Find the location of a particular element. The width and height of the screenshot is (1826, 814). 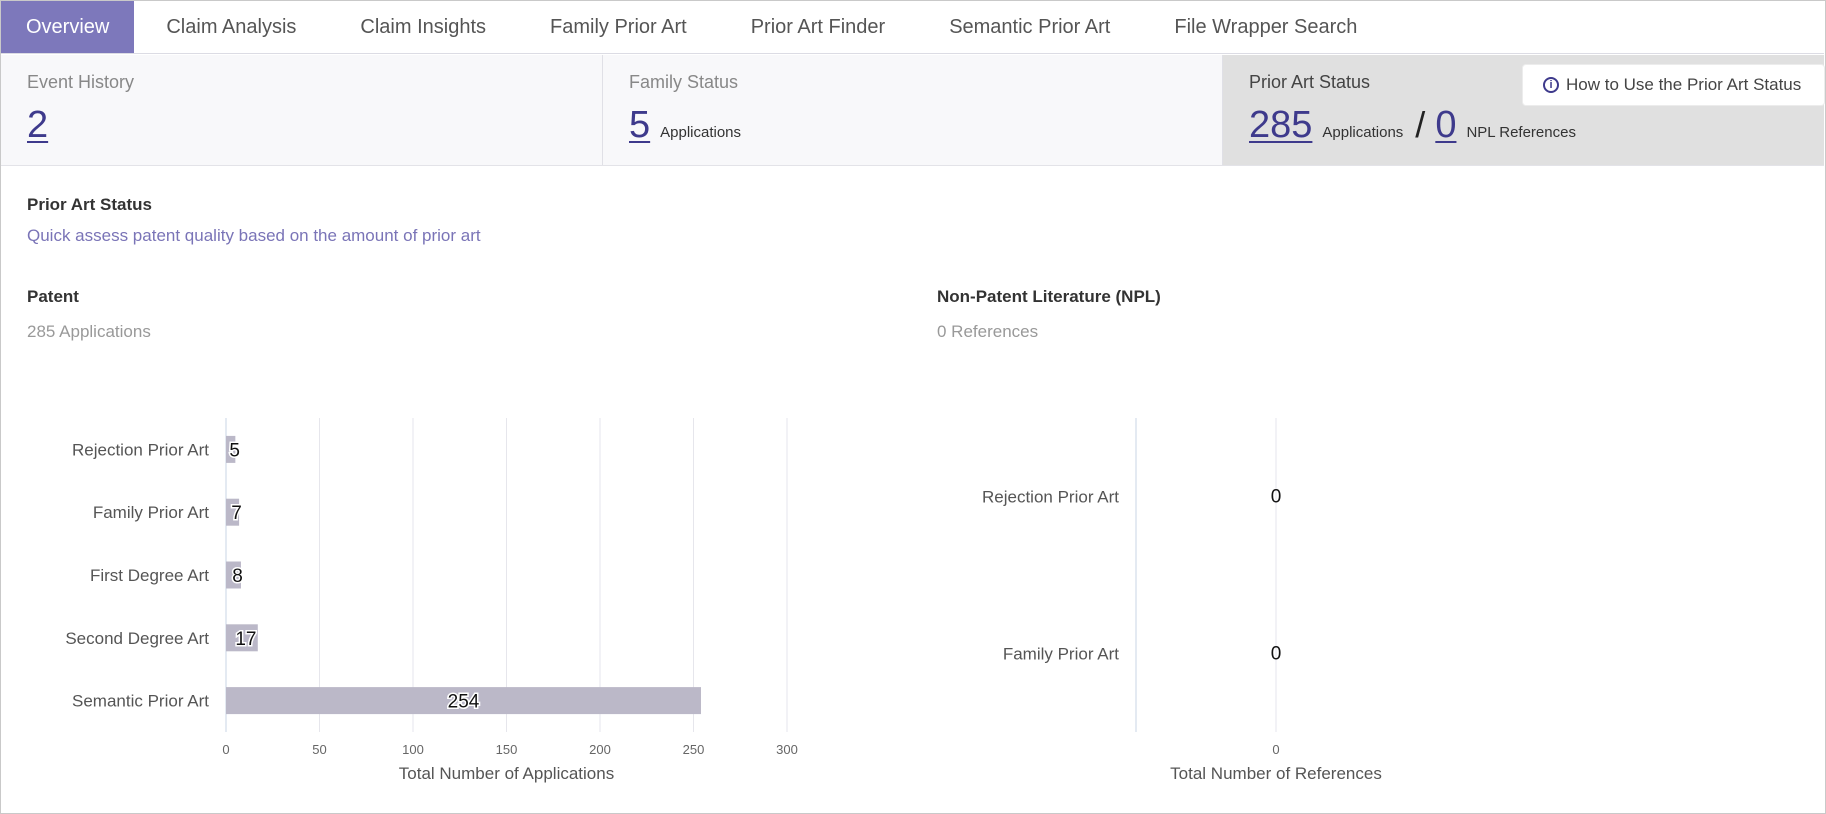

bar-semantic-prior-art is located at coordinates (463, 701).